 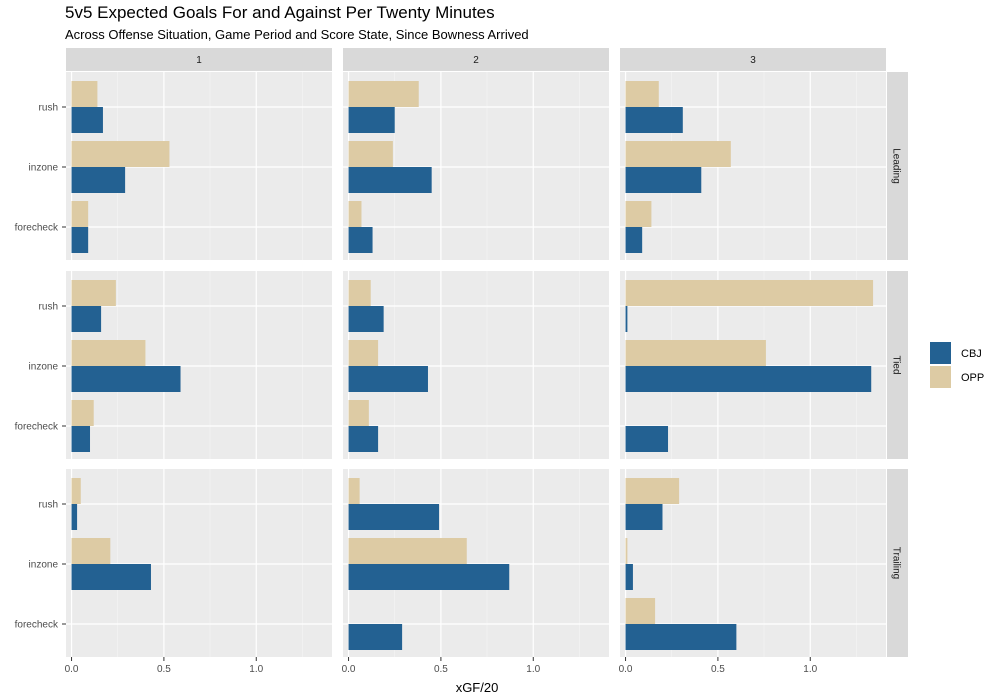 I want to click on legend-key-opp, so click(x=940, y=377).